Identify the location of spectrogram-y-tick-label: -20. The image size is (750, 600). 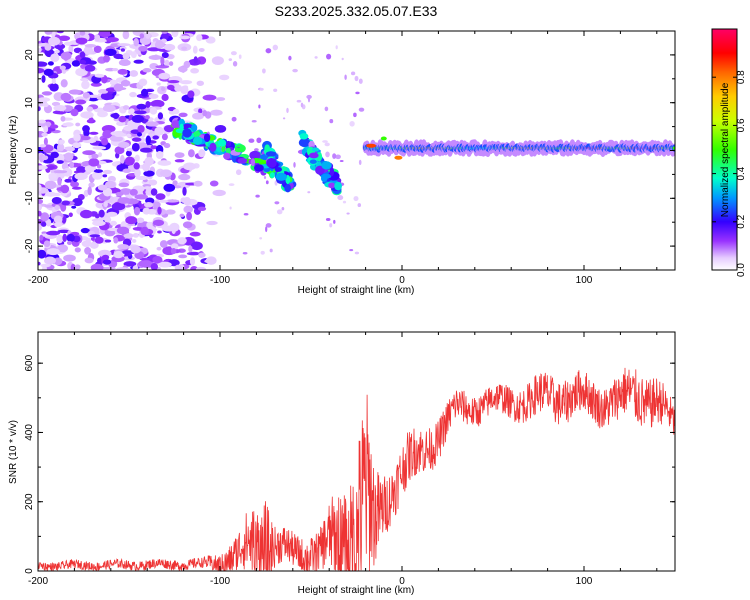
(29, 245).